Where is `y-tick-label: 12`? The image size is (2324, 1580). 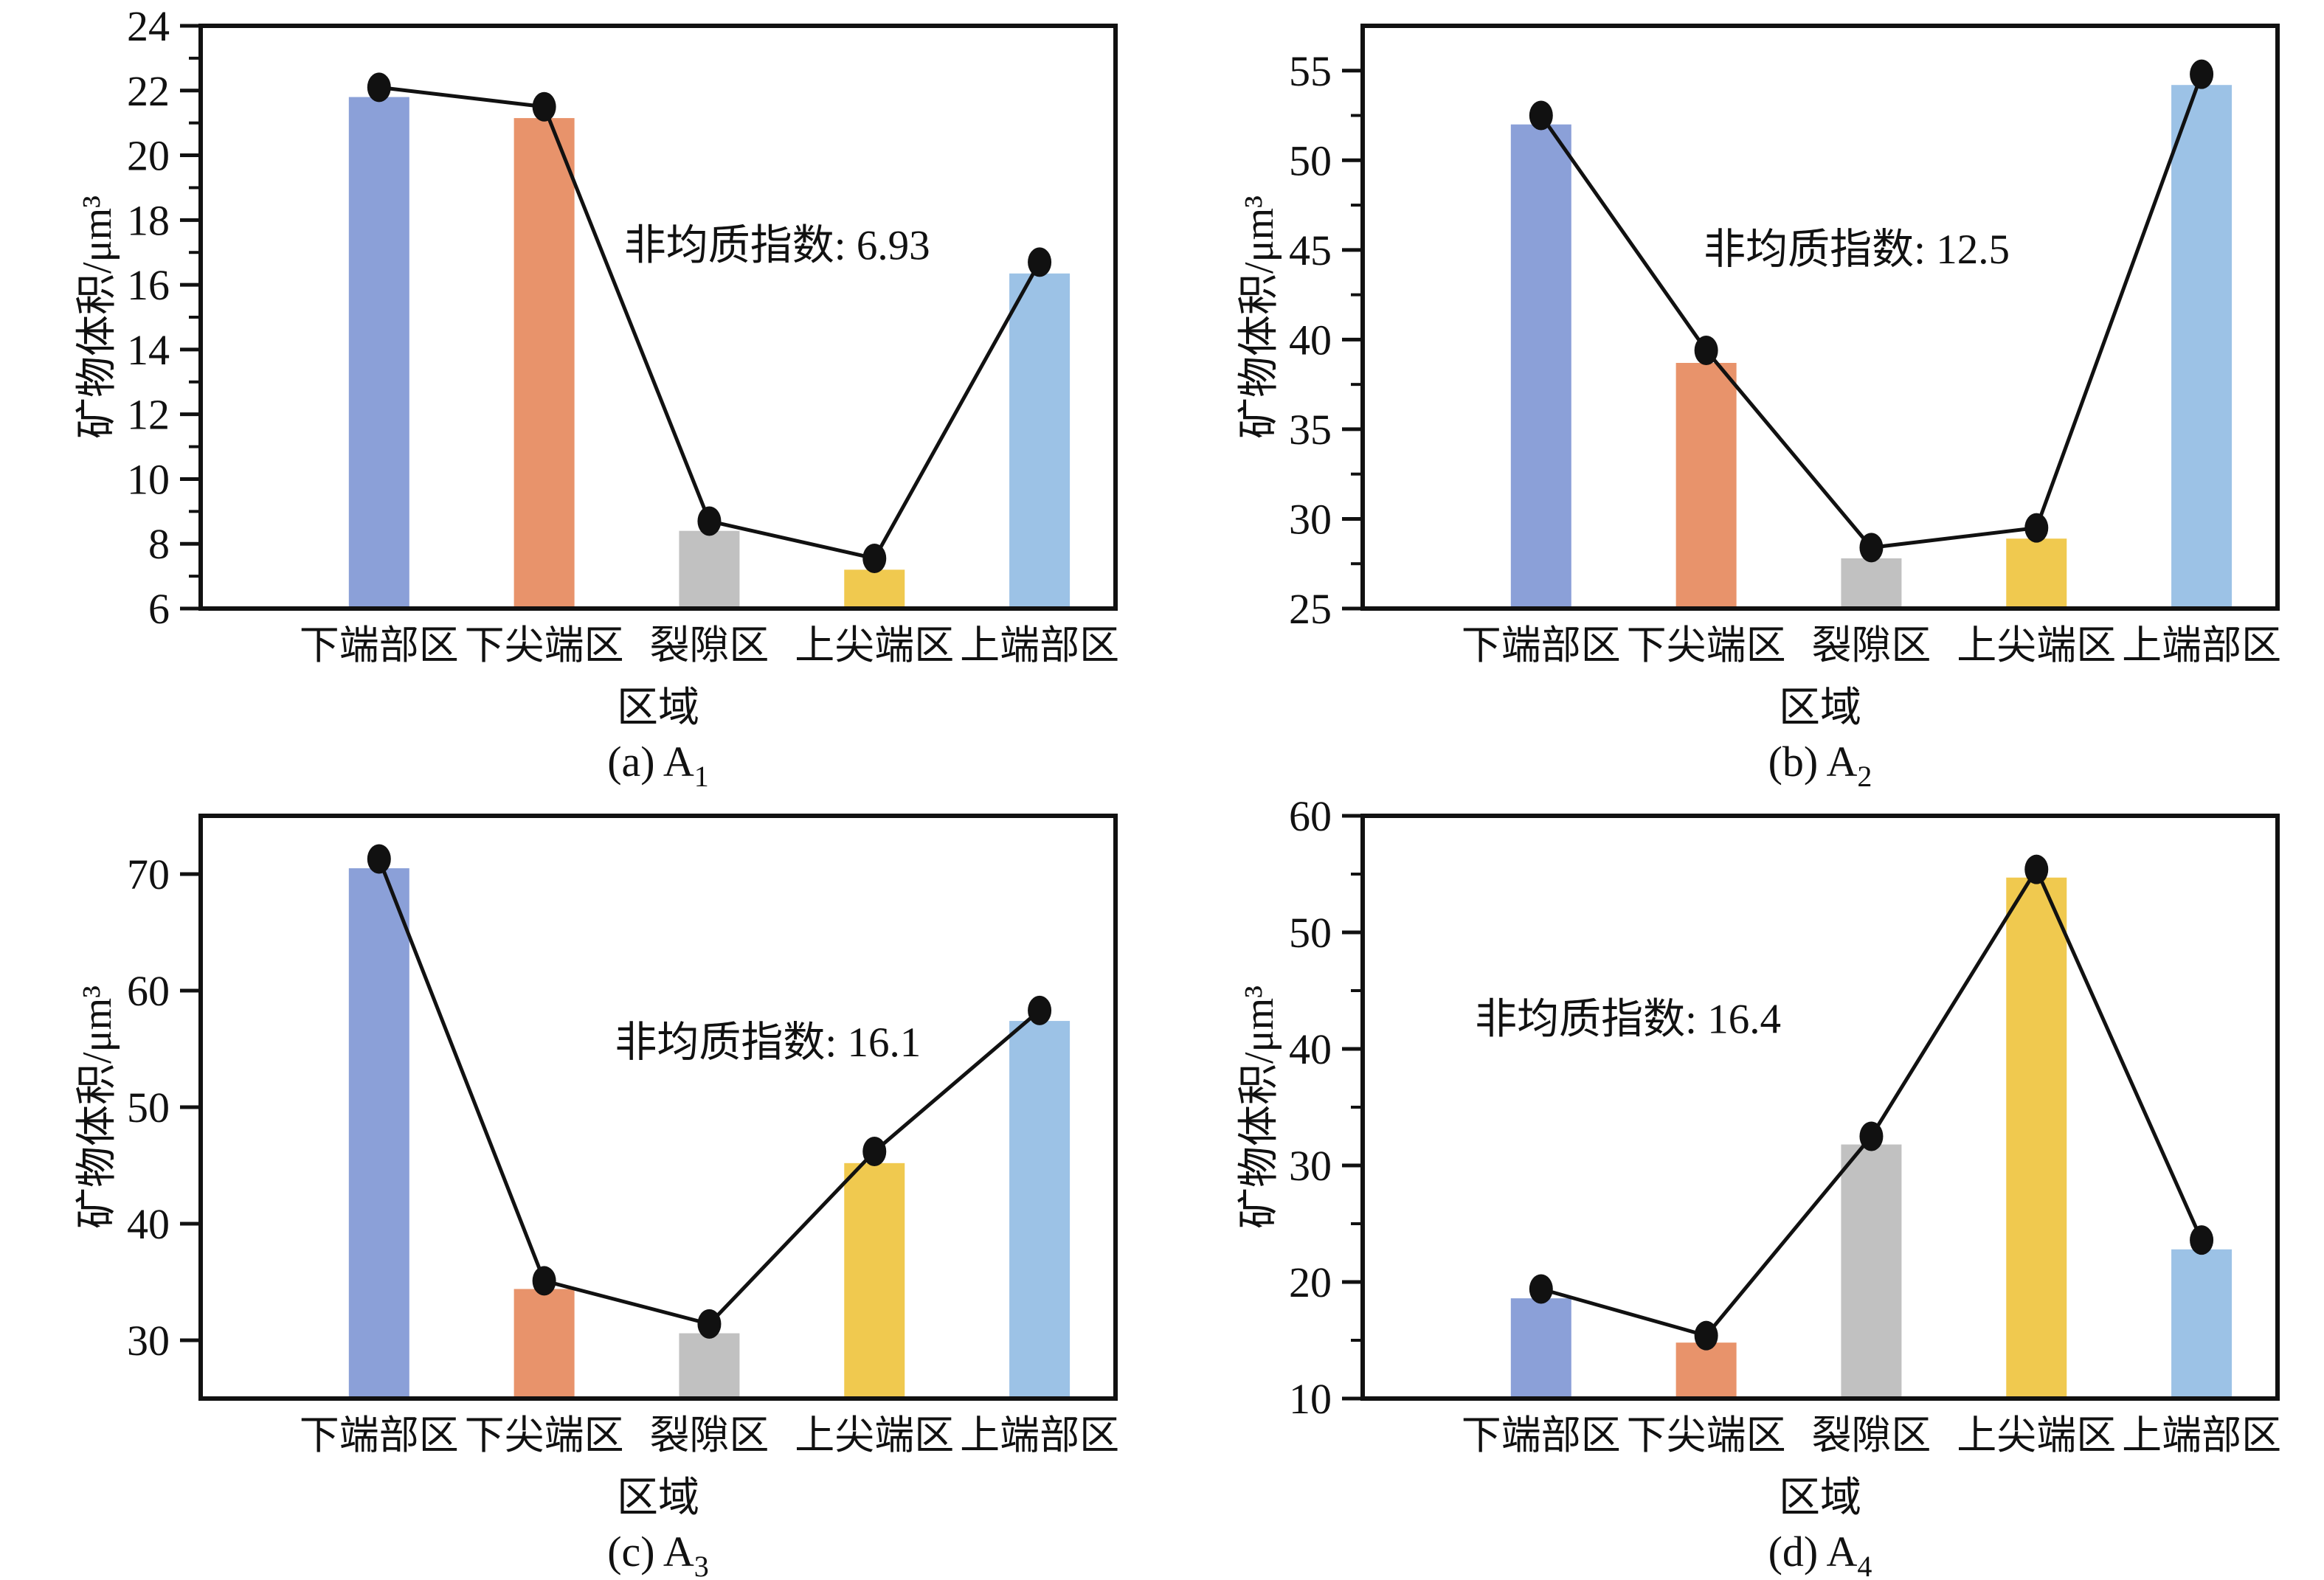 y-tick-label: 12 is located at coordinates (148, 415).